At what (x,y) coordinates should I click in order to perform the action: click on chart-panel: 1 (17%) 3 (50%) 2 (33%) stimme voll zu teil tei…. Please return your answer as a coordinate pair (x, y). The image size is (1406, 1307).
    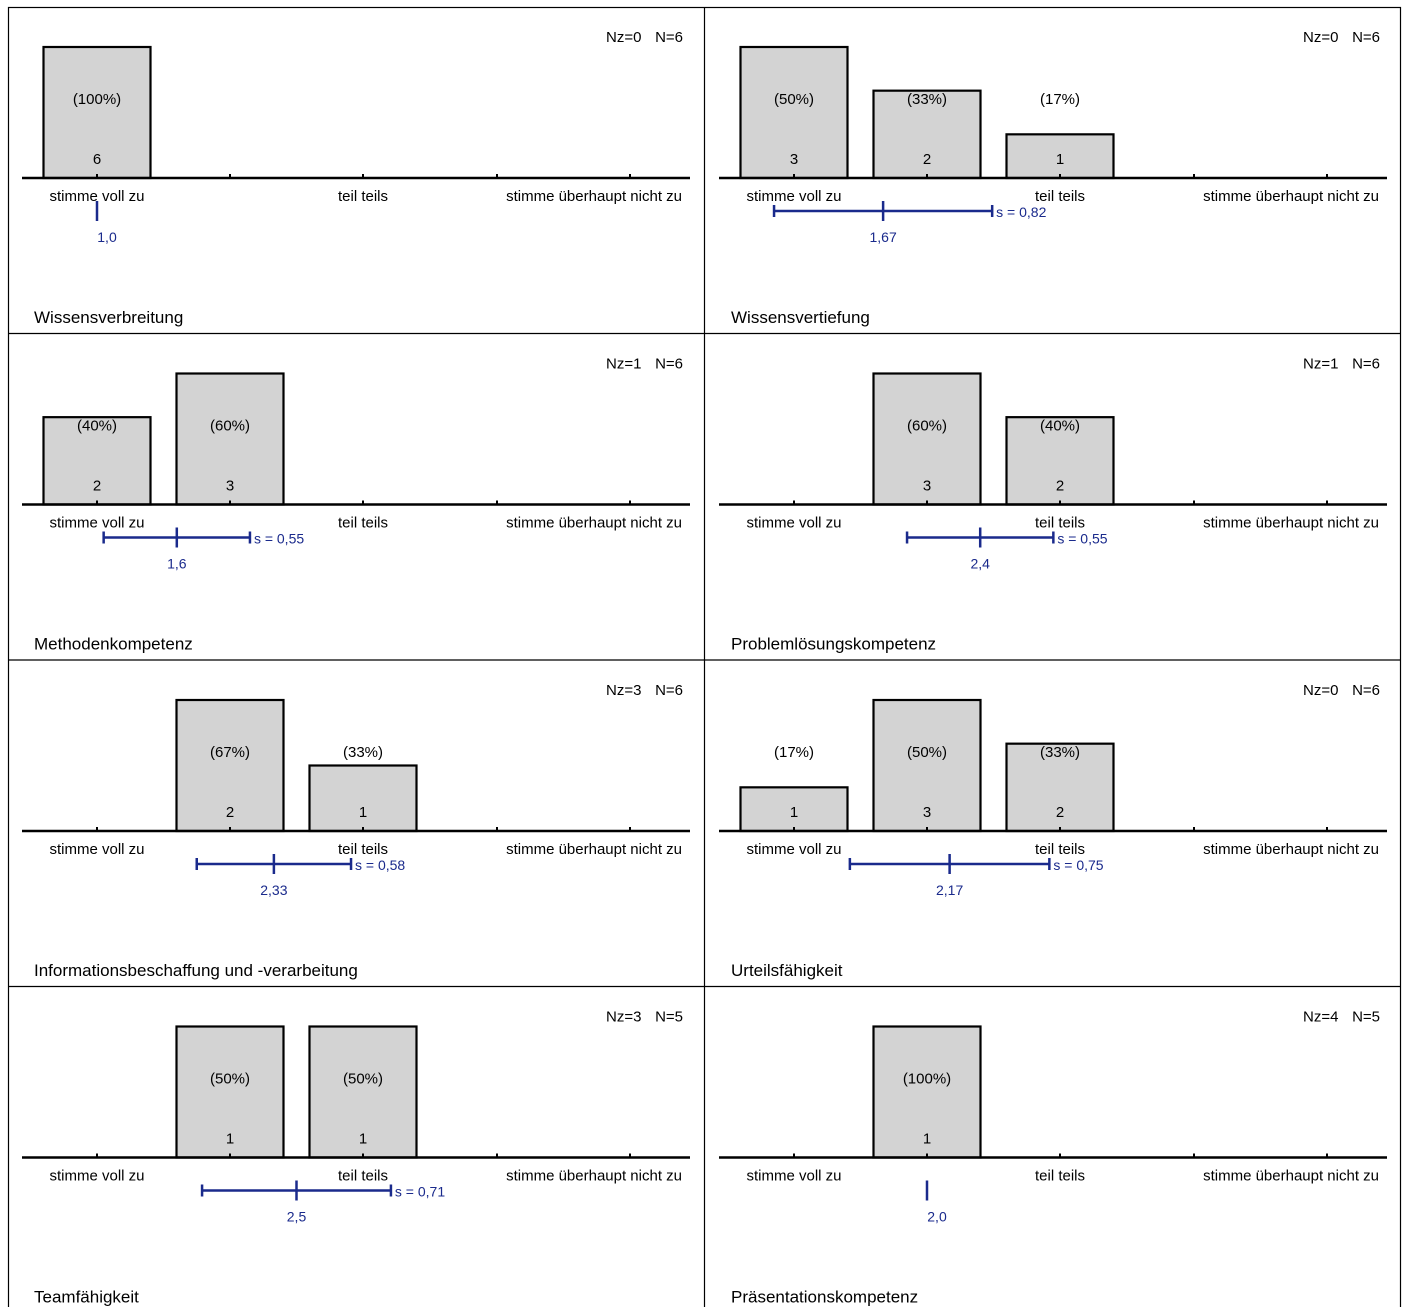
    Looking at the image, I should click on (1053, 831).